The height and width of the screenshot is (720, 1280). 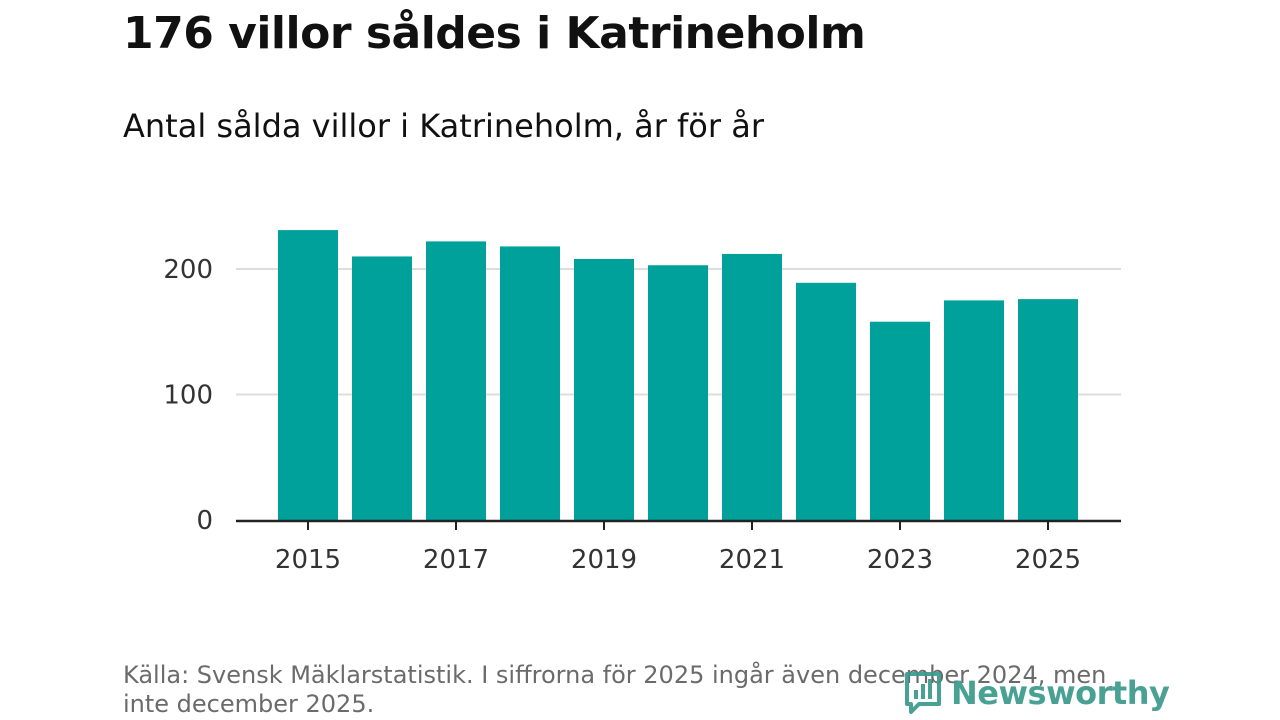 I want to click on x-tick-label: 2019, so click(x=604, y=560).